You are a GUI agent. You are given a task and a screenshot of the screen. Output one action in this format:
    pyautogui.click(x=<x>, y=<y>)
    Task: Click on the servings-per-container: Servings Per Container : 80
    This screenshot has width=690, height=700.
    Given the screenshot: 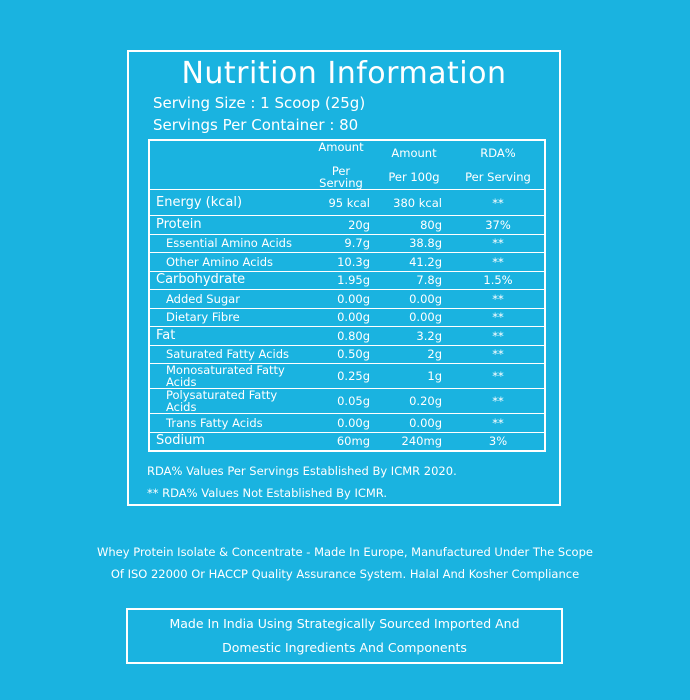 What is the action you would take?
    pyautogui.click(x=256, y=125)
    